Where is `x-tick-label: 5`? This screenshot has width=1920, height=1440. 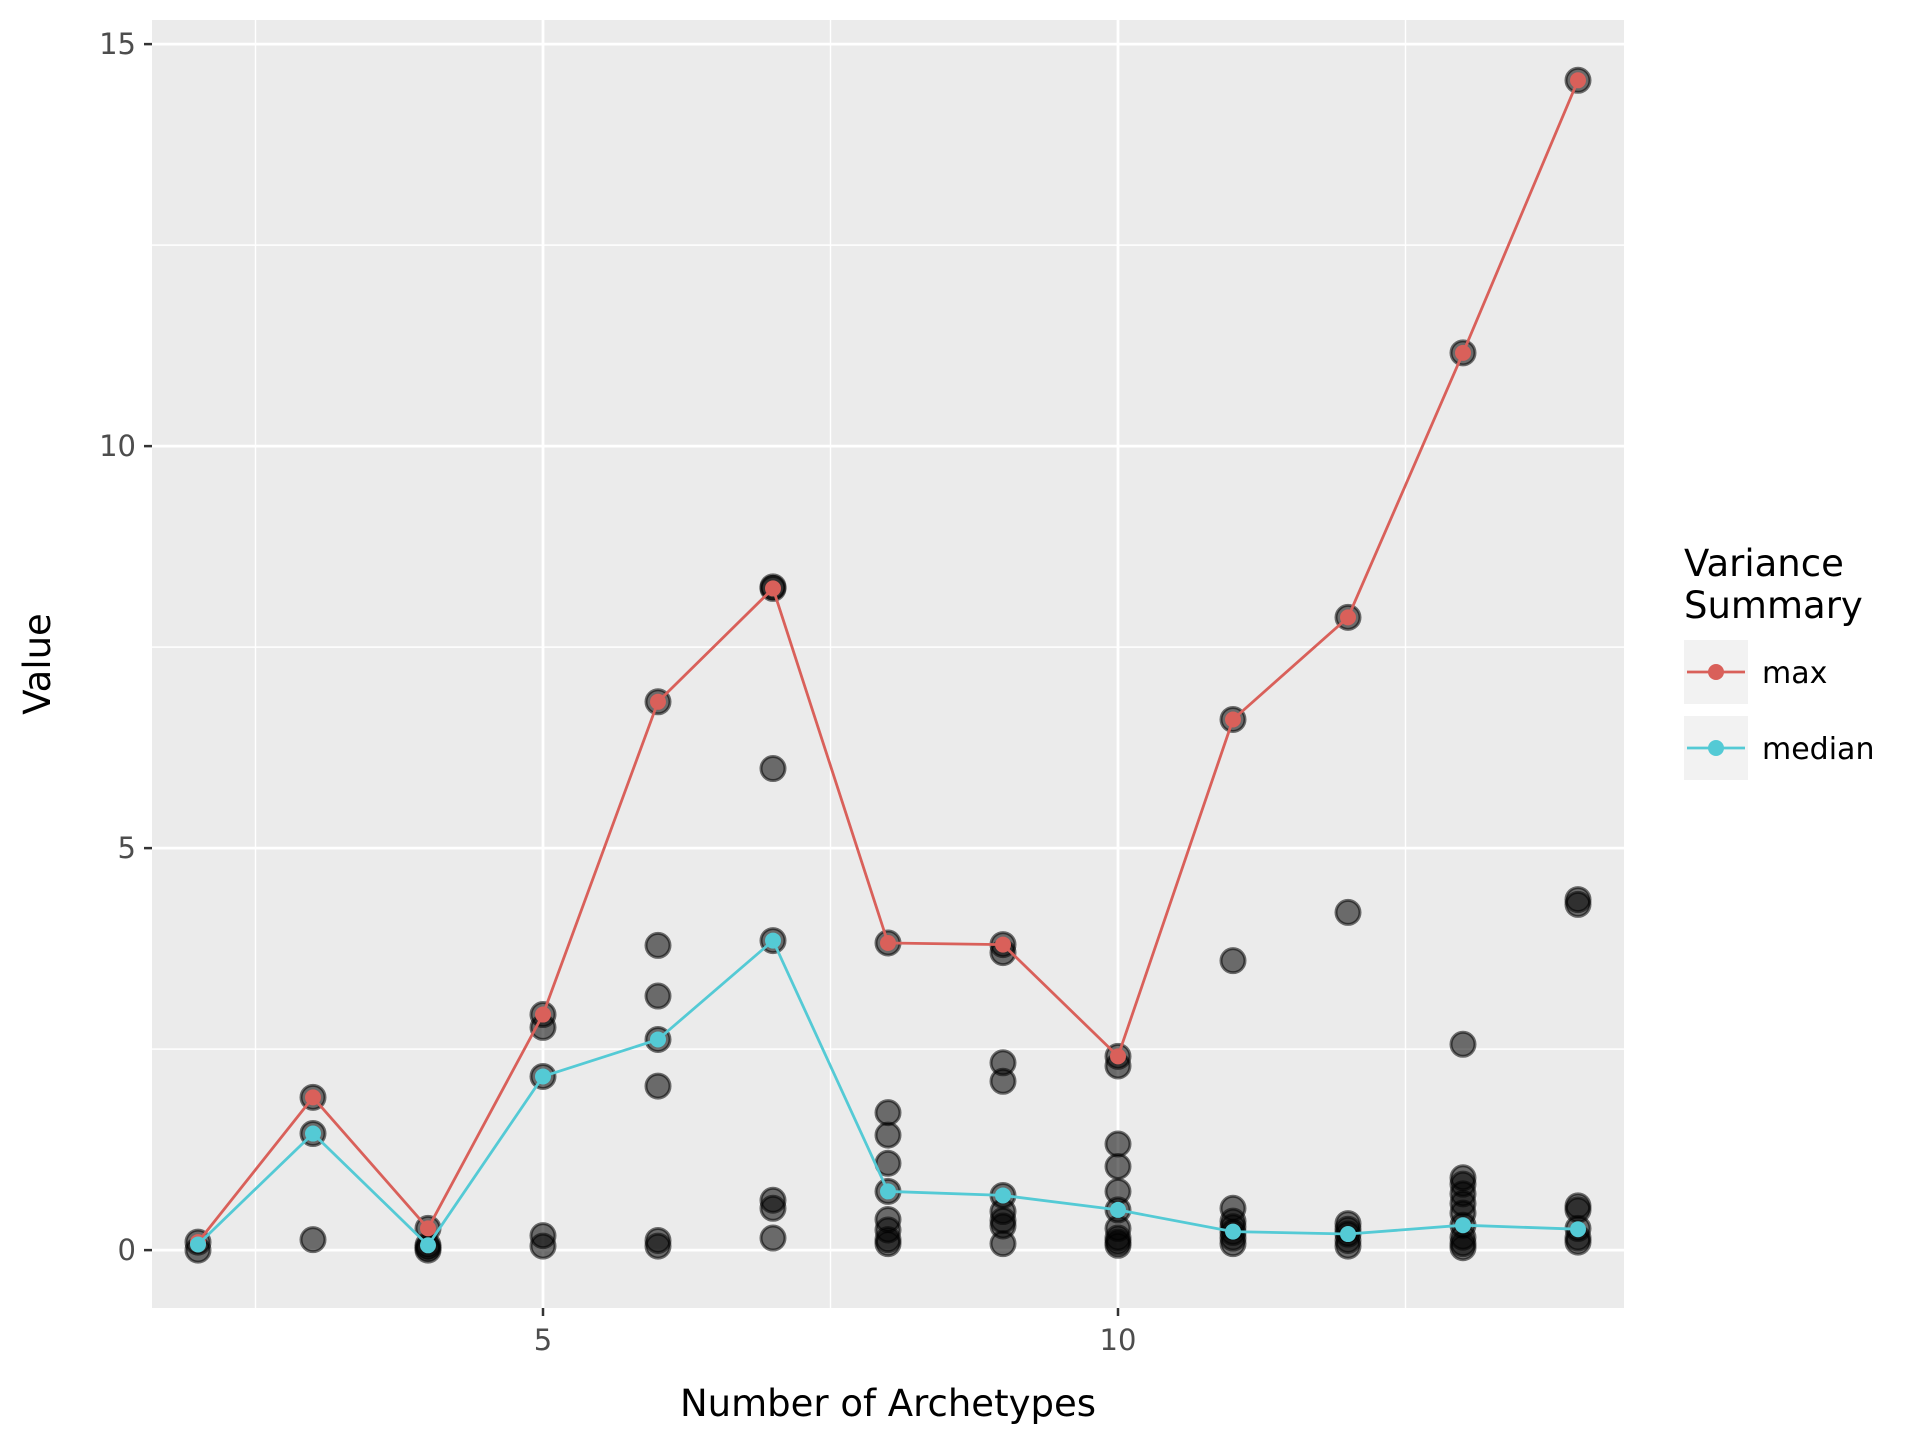
x-tick-label: 5 is located at coordinates (543, 1340).